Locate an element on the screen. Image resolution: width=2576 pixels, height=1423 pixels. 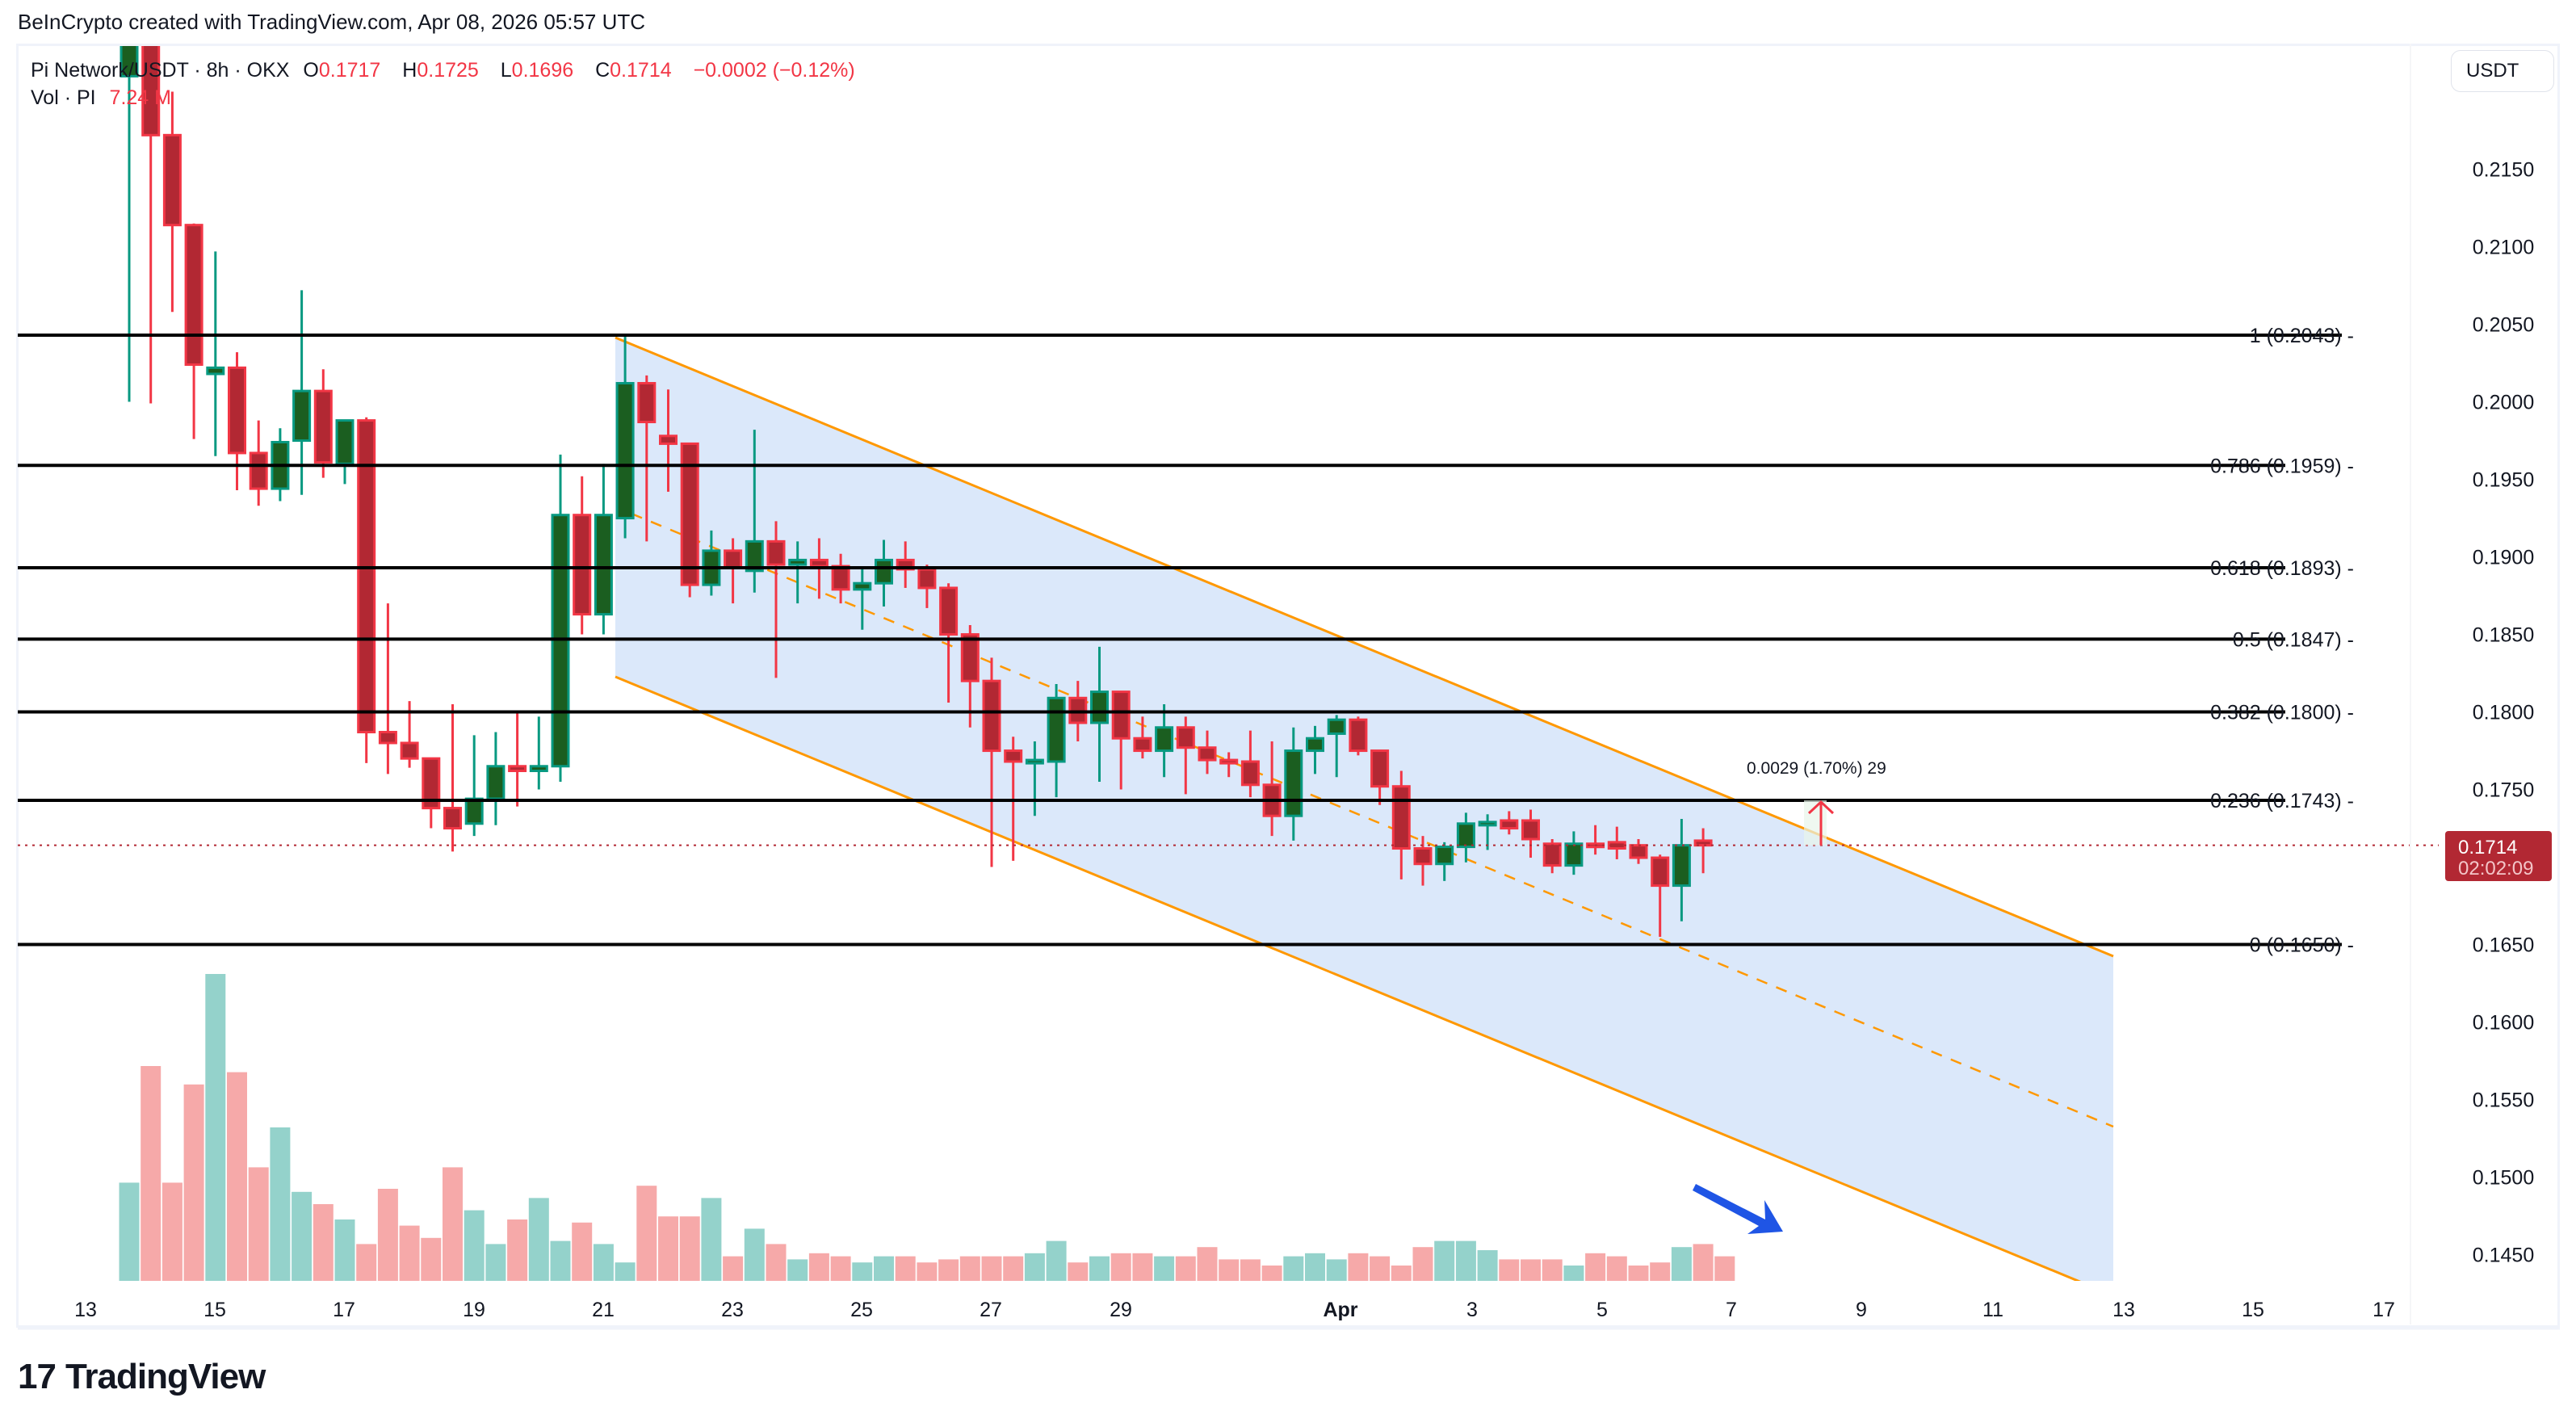
fib-level-label: 0.618 (0.1893) - is located at coordinates (2282, 568).